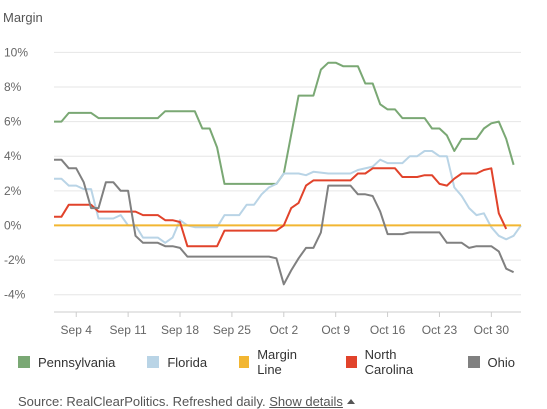  What do you see at coordinates (77, 362) in the screenshot?
I see `legend-label-pennsylvania: Pennsylvania` at bounding box center [77, 362].